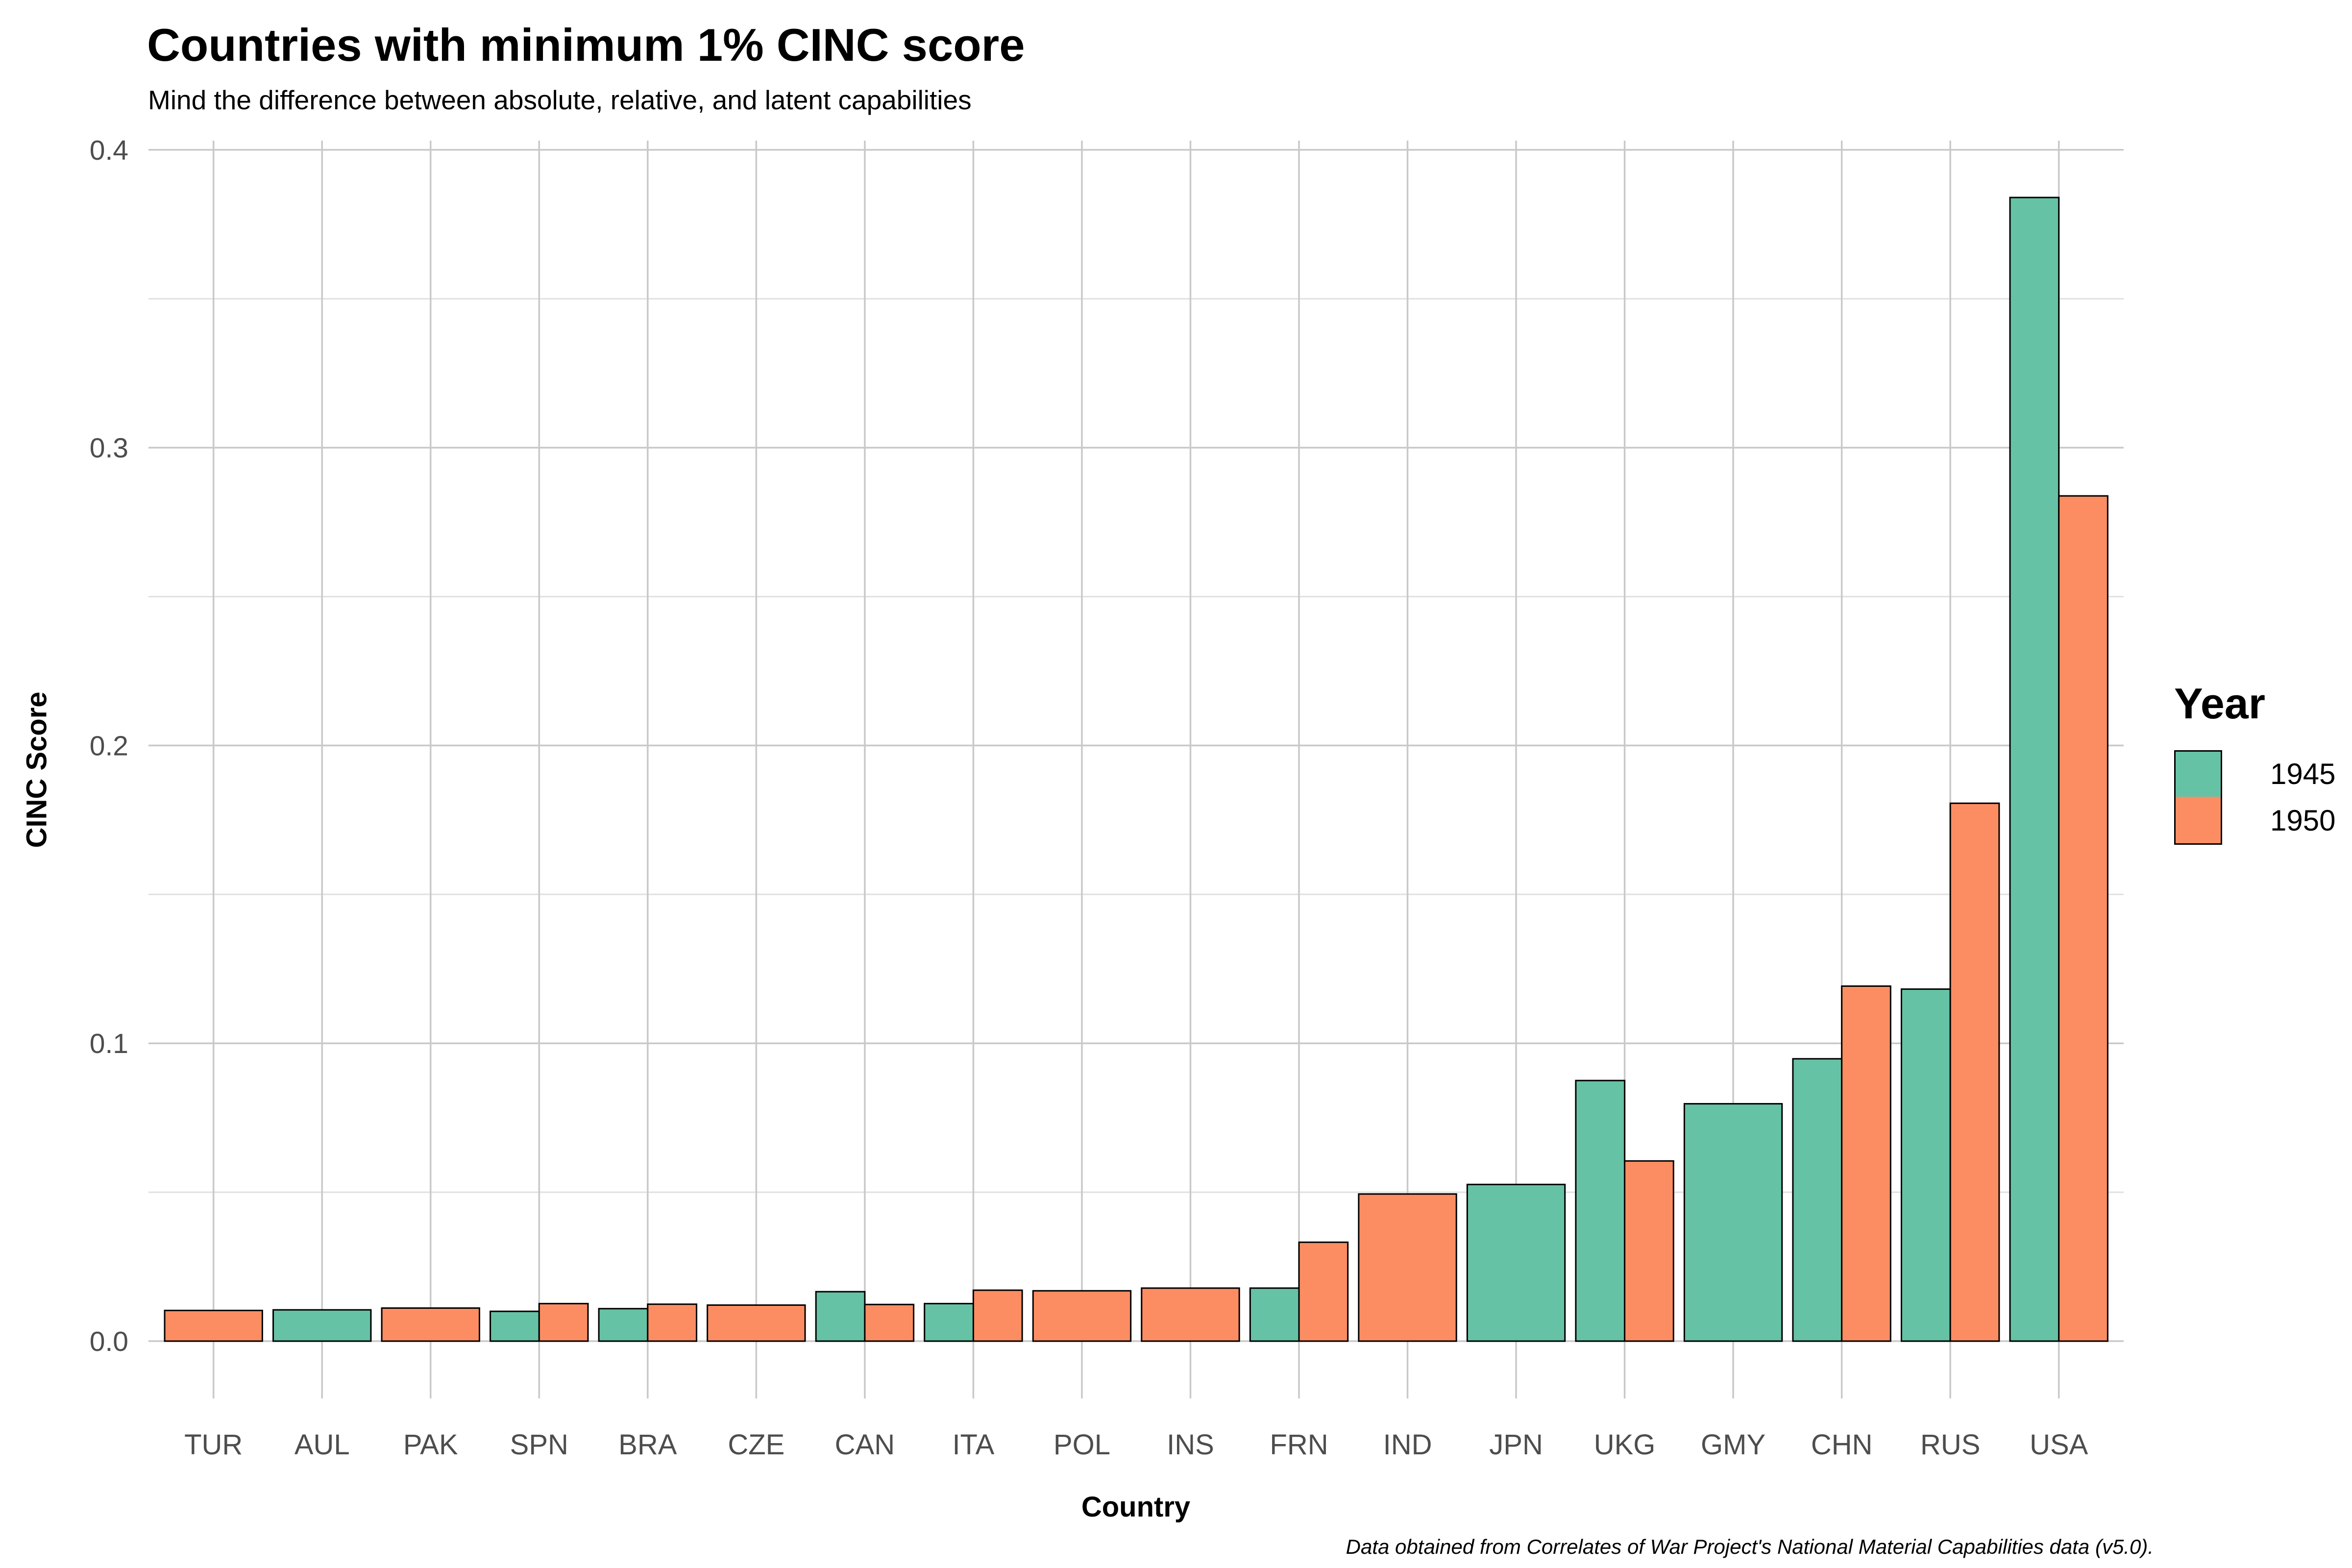 This screenshot has width=2352, height=1568. I want to click on x-tick-label-UKG: UKG, so click(1625, 1445).